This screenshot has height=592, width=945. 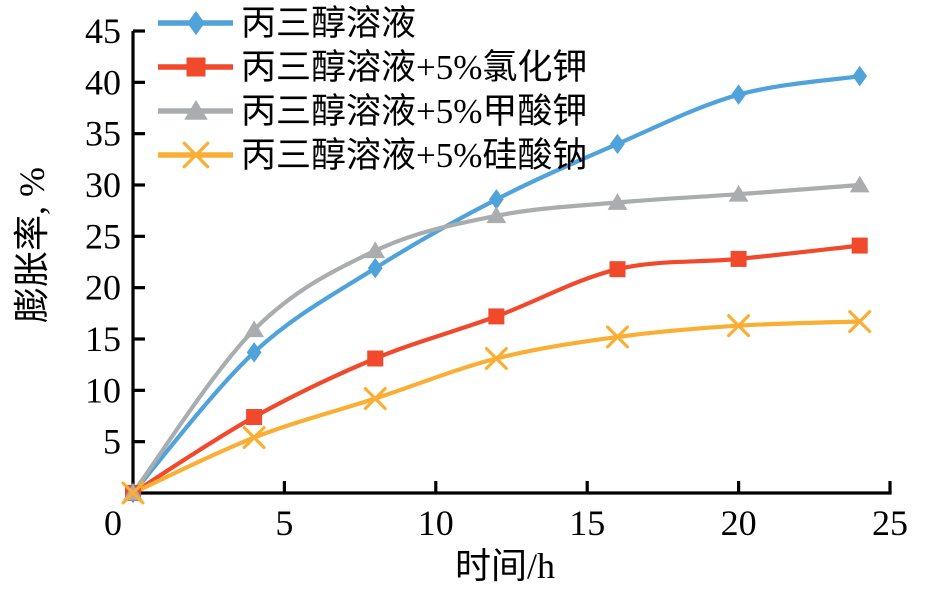 I want to click on x-tick-label: 5, so click(x=284, y=523).